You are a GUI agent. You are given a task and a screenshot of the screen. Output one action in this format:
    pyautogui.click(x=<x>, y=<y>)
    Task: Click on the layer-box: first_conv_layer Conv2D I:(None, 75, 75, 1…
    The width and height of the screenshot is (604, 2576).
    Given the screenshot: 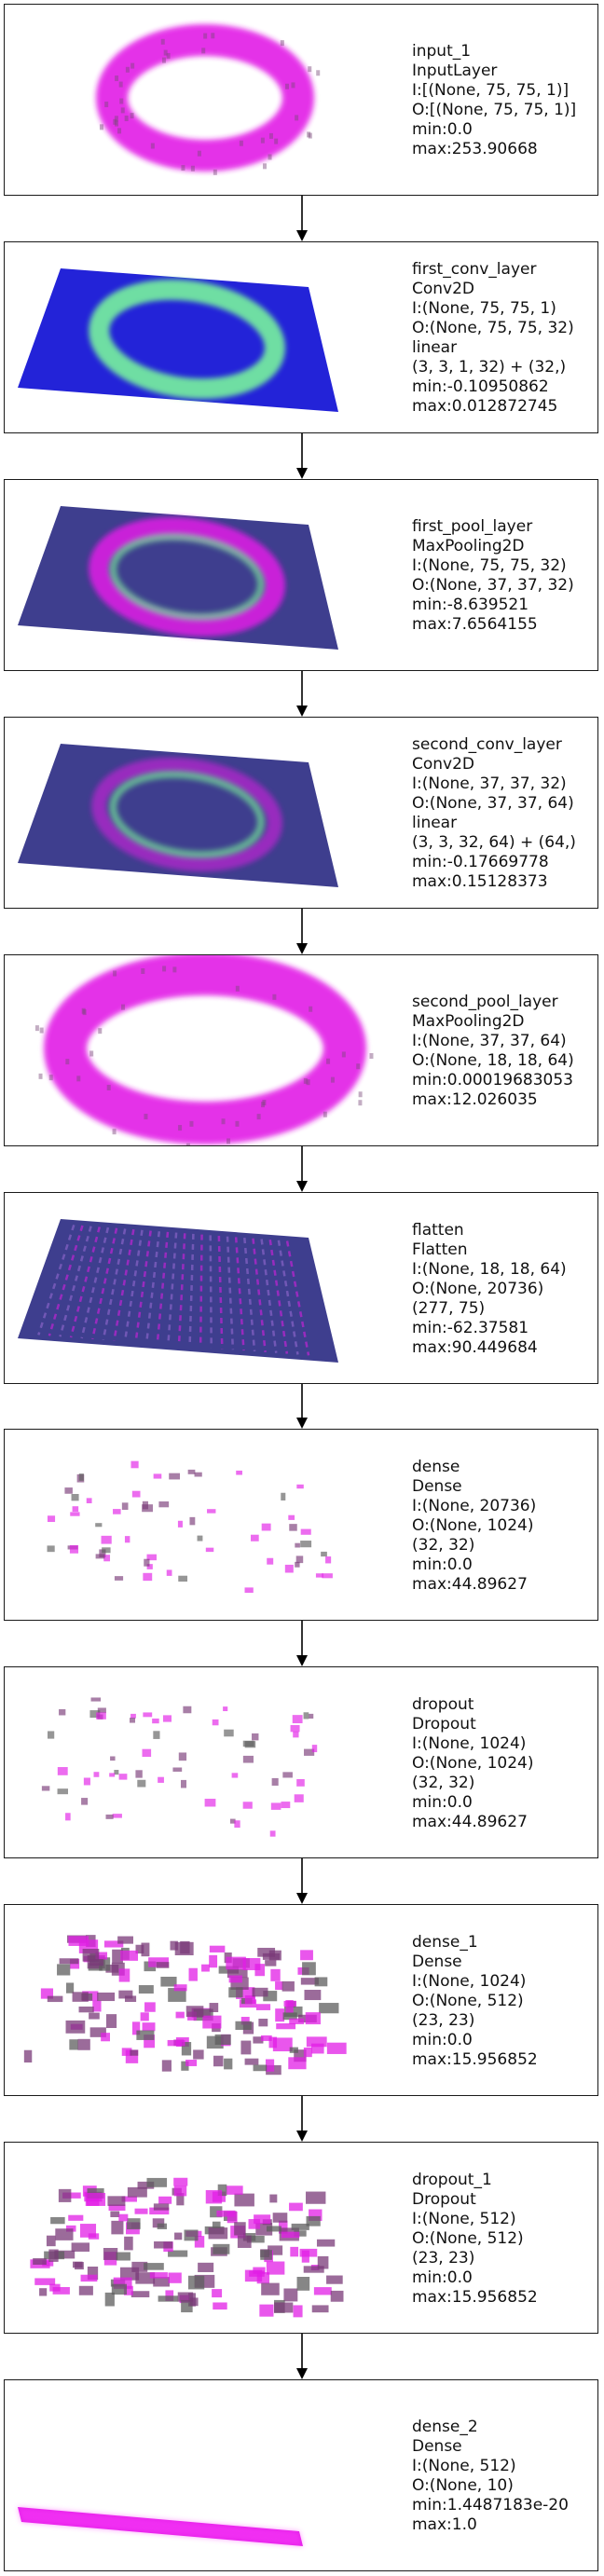 What is the action you would take?
    pyautogui.click(x=301, y=337)
    